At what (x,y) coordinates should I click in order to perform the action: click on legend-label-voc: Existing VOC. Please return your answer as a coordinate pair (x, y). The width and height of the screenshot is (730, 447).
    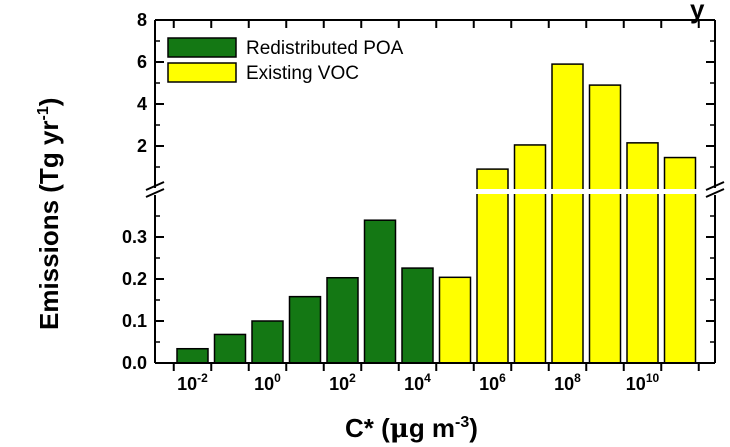
    Looking at the image, I should click on (302, 73).